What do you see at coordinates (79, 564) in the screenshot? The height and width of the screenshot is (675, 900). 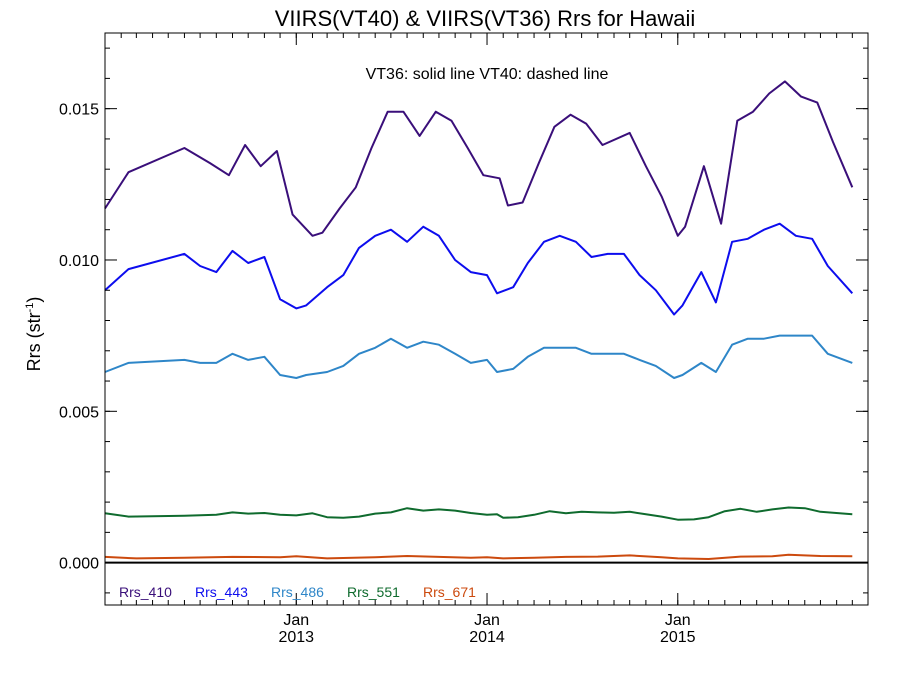 I see `y-tick-label: 0.000` at bounding box center [79, 564].